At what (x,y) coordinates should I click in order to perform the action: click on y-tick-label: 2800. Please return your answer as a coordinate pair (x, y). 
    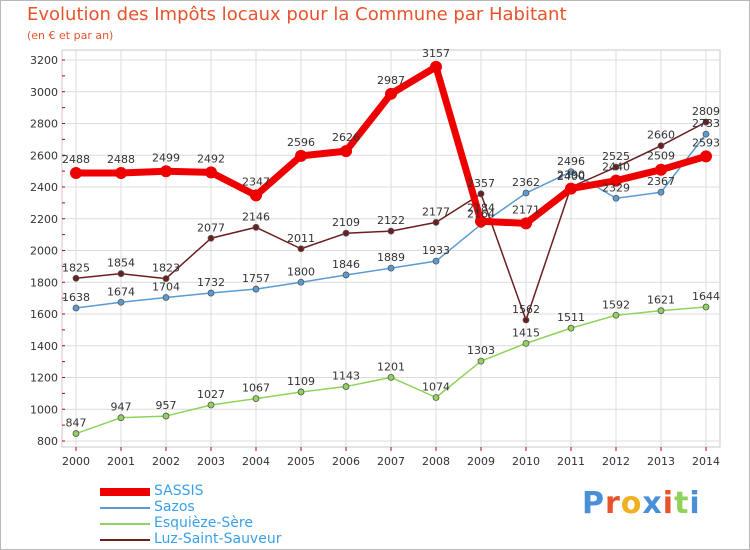
    Looking at the image, I should click on (44, 124).